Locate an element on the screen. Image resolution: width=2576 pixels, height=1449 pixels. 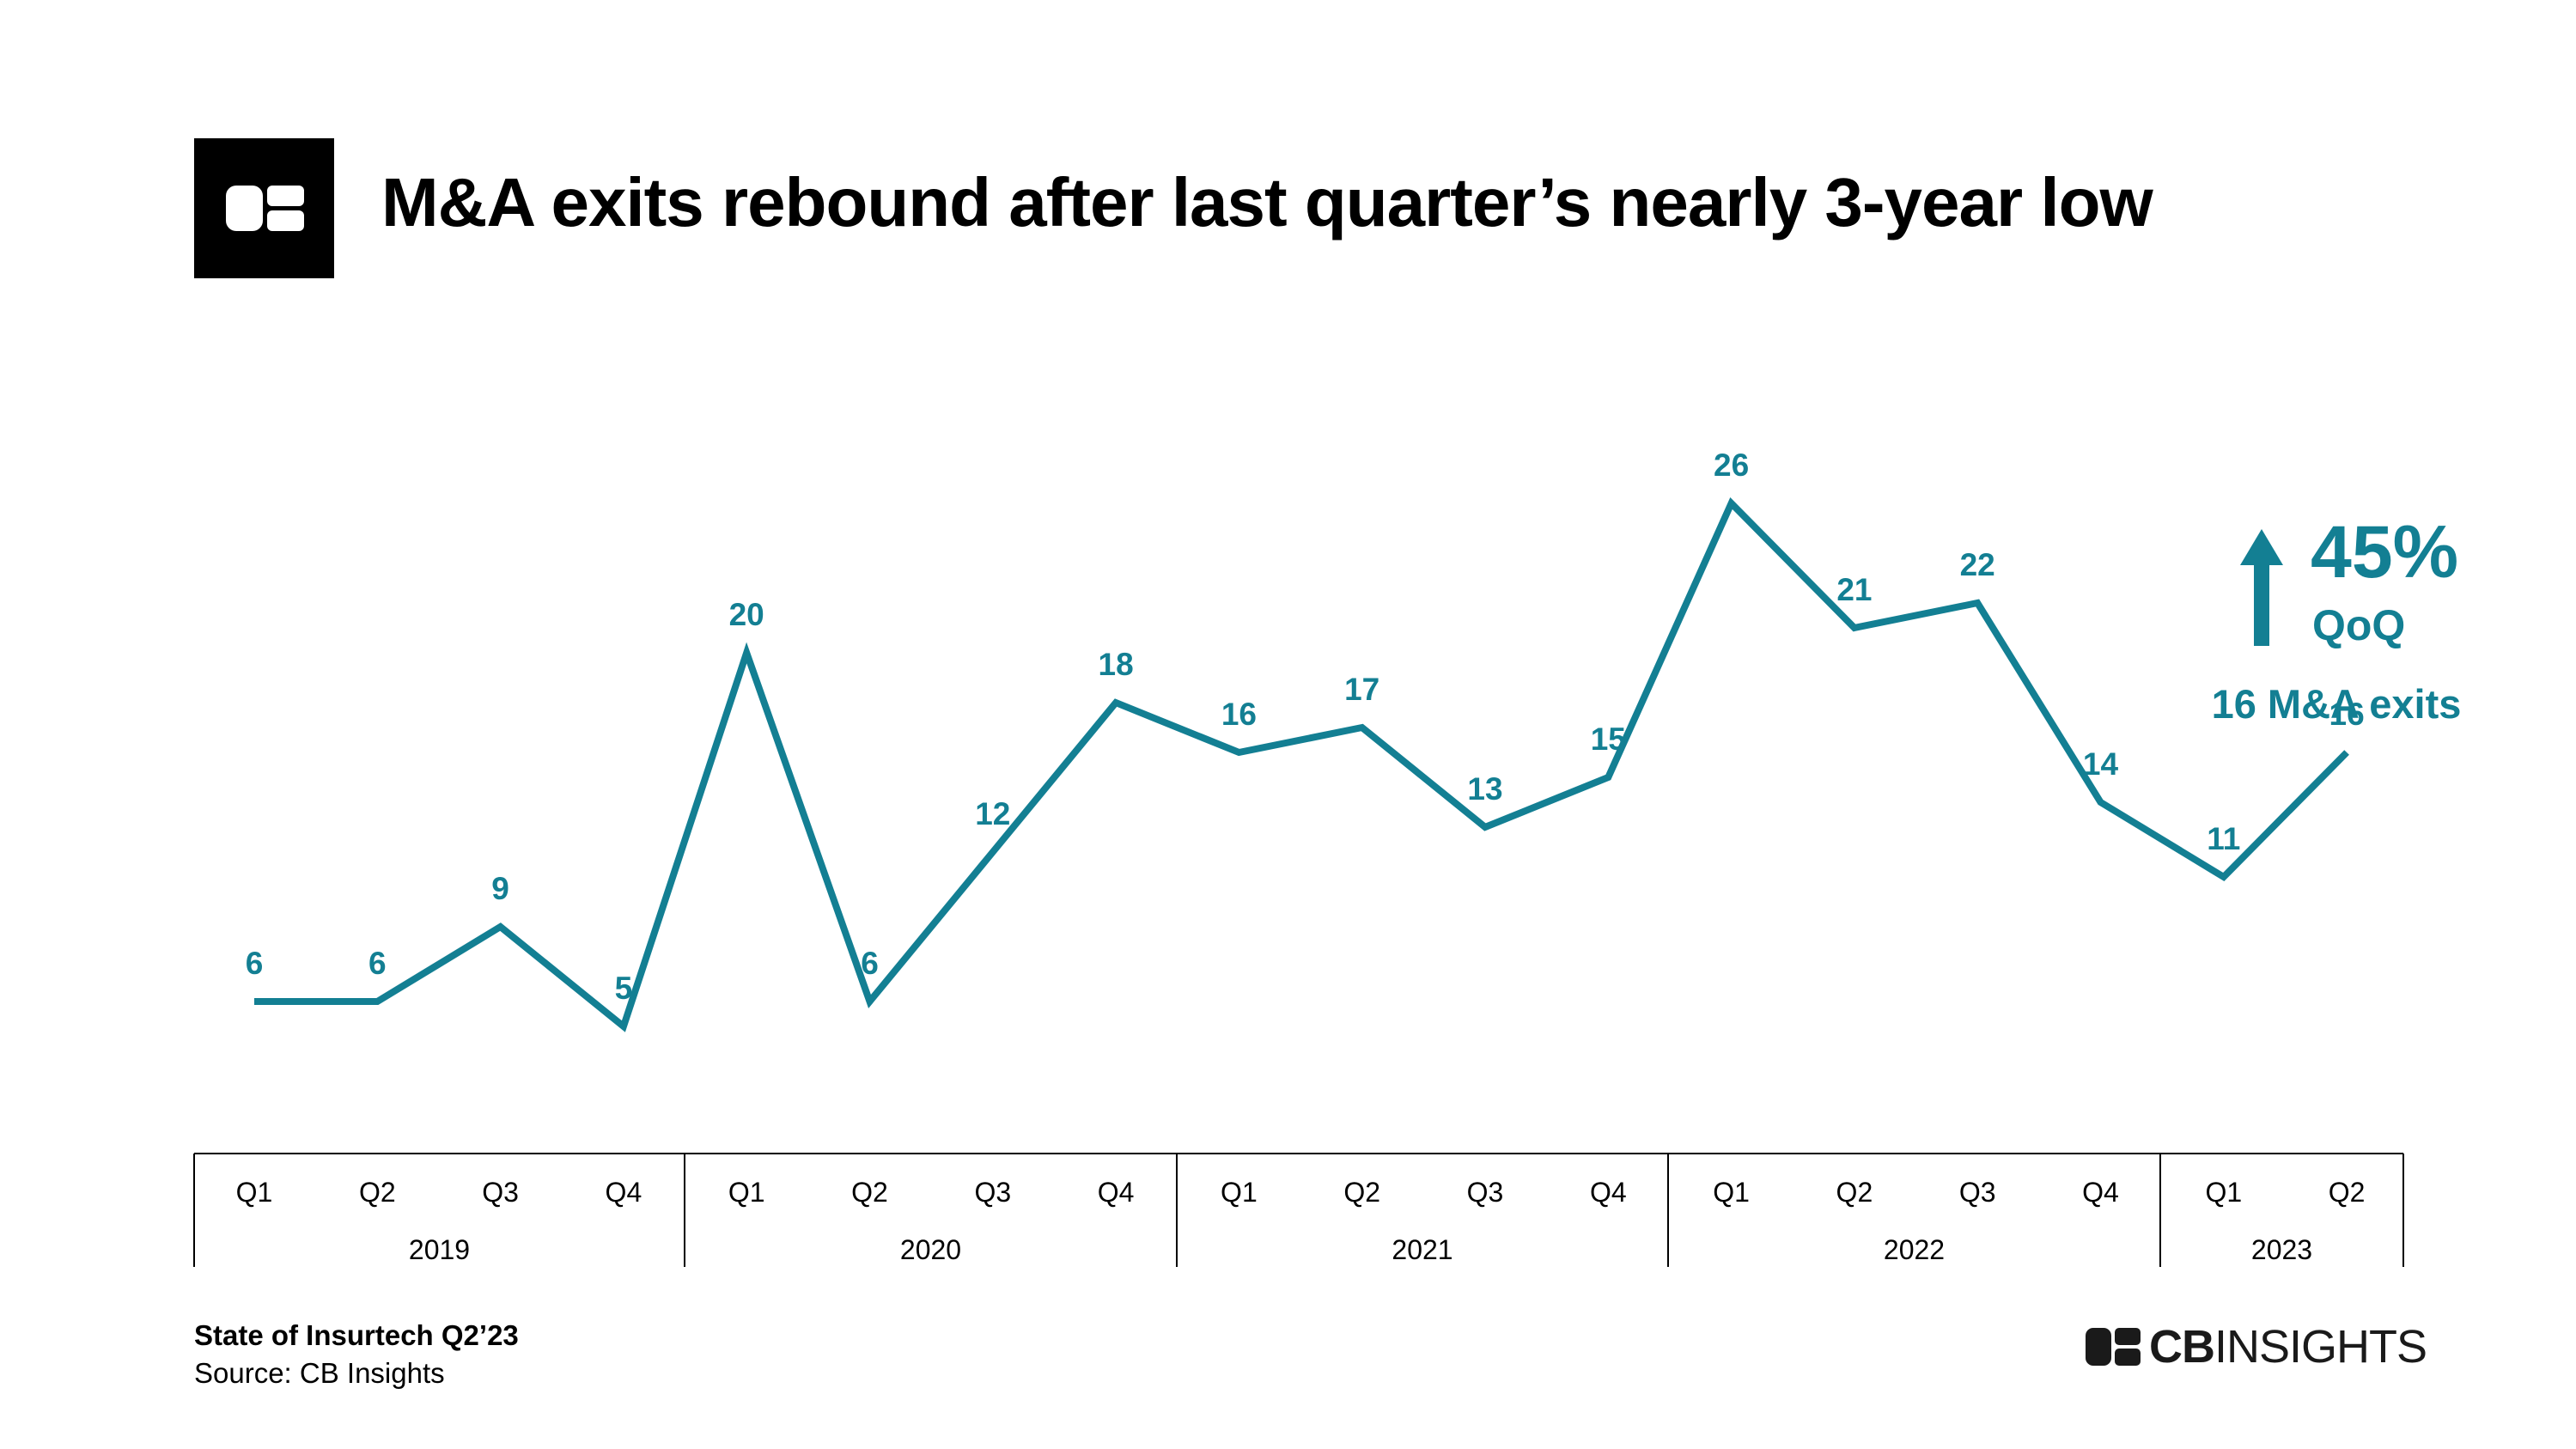
quarter-labels: Q1 Q2 Q3 Q4 Q1 Q2 Q3 Q4 Q1 Q2 Q3 Q4 Q1 Q2 Q3 Q4 Q1 Q2 is located at coordinates (1301, 1192).